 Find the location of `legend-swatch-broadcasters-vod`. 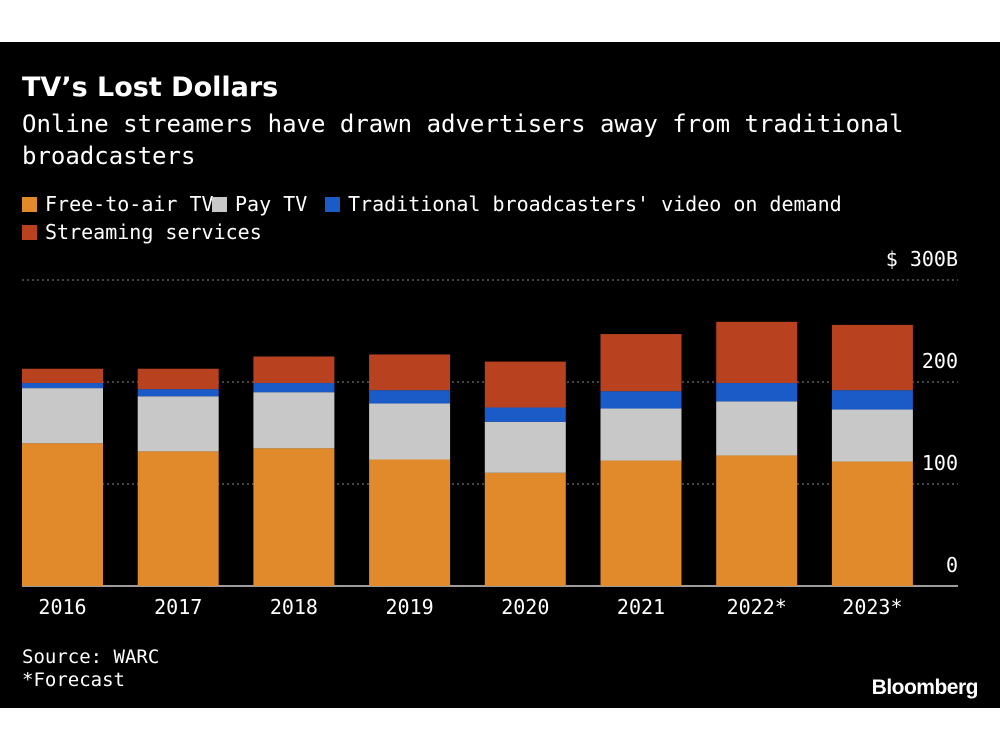

legend-swatch-broadcasters-vod is located at coordinates (332, 204).